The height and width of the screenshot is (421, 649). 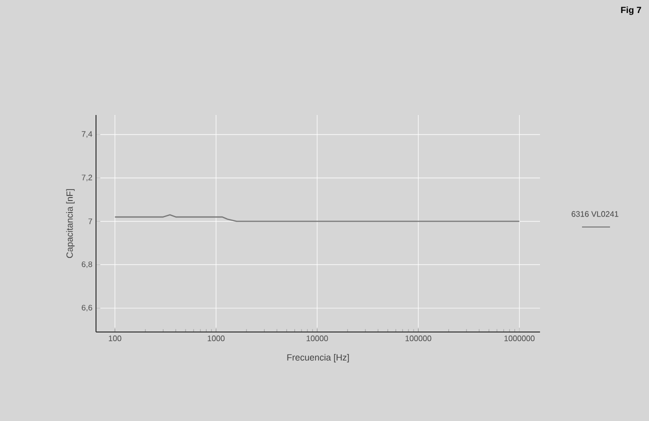 I want to click on text: Fig 7, so click(x=631, y=10).